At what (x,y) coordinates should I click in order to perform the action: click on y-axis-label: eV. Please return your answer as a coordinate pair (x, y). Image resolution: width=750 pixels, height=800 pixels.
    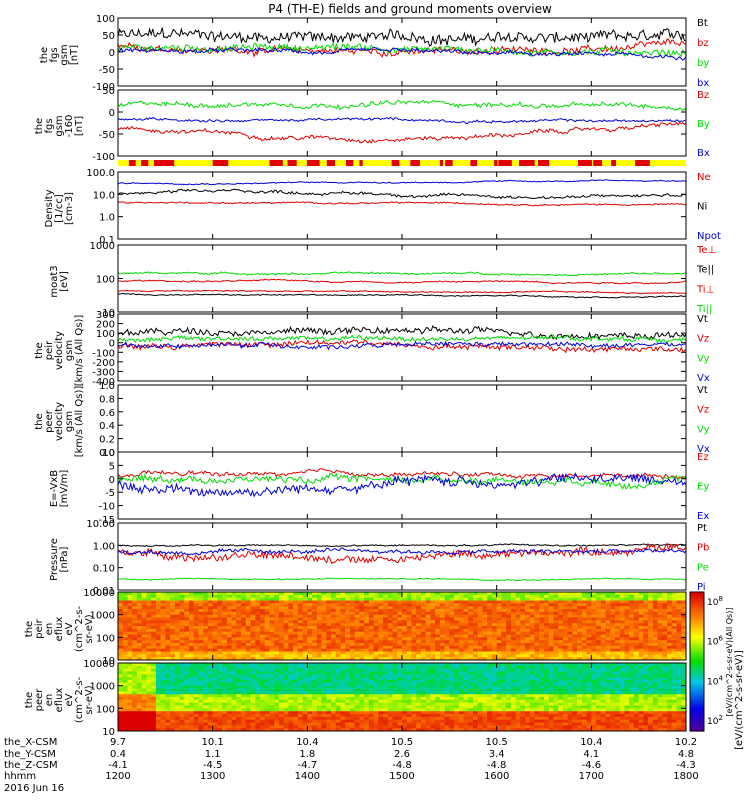
    Looking at the image, I should click on (69, 628).